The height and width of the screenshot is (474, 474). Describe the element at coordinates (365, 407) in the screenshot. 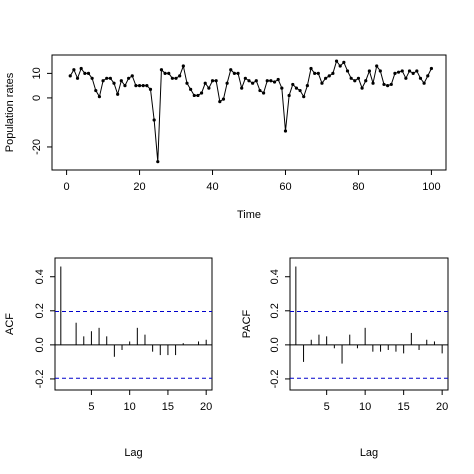

I see `x-tick-label: 10` at that location.